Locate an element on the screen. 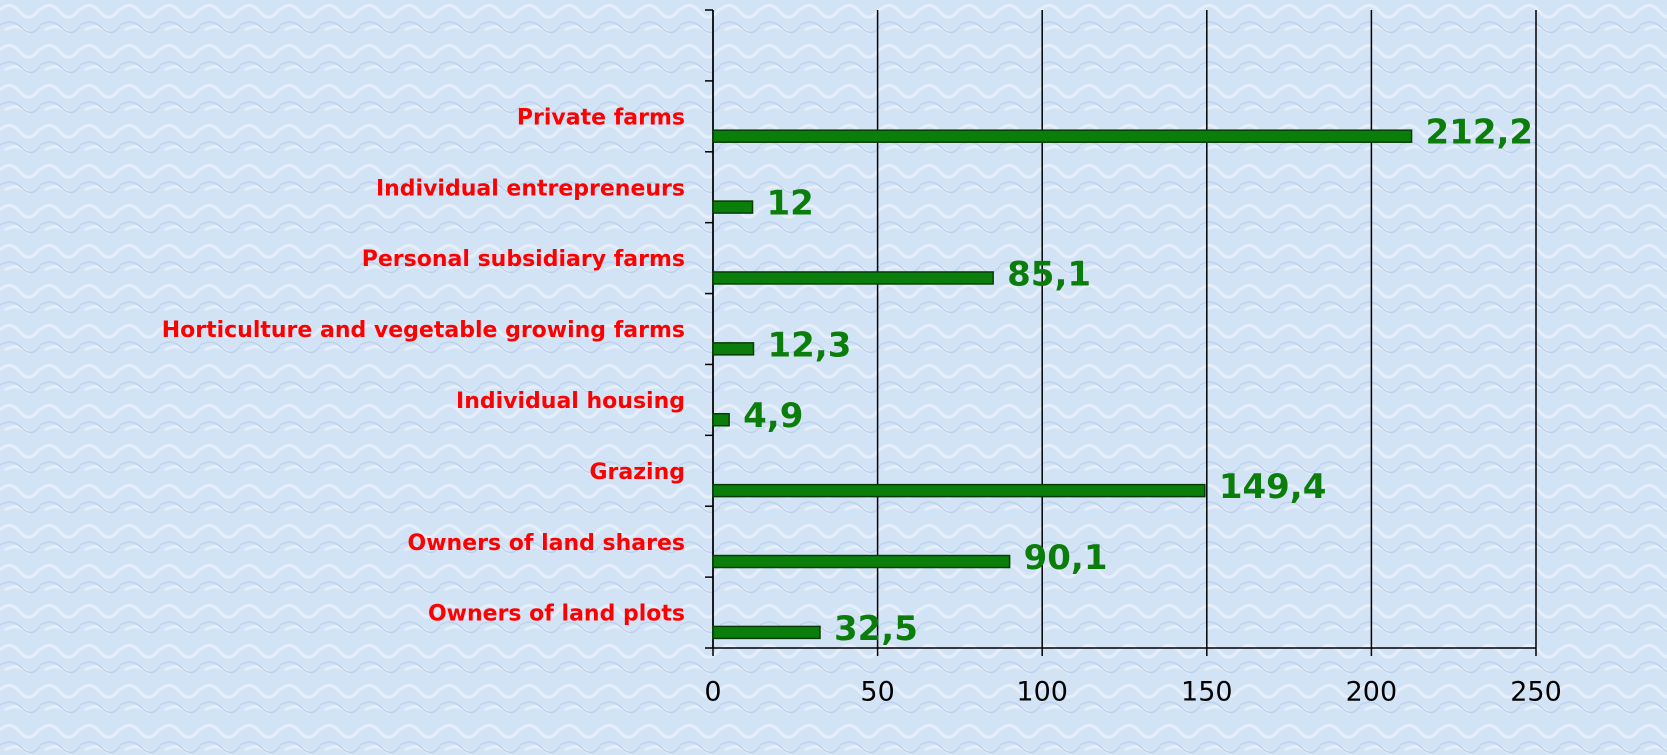  value-label: 12 is located at coordinates (790, 204).